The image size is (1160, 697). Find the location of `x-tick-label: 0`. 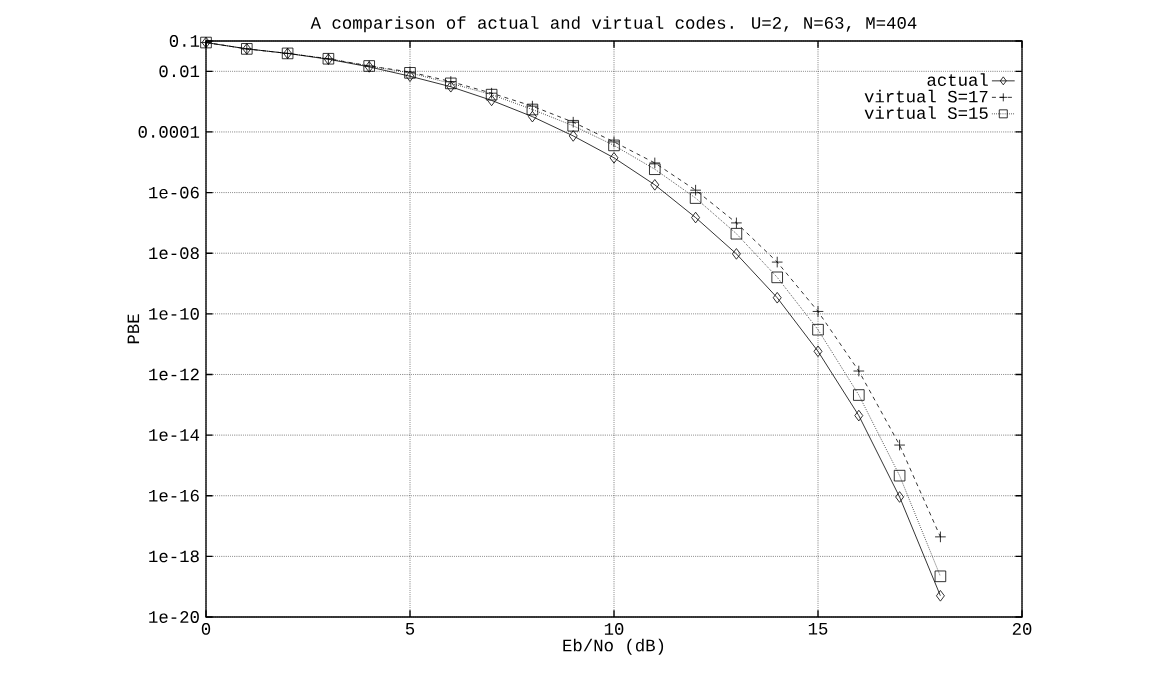

x-tick-label: 0 is located at coordinates (206, 629).